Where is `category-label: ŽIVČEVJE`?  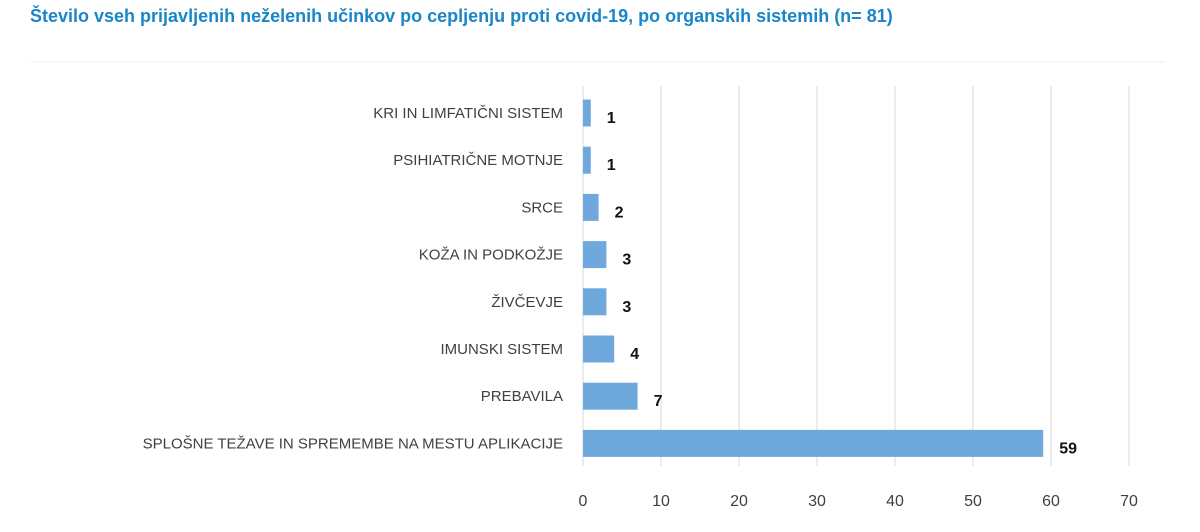
category-label: ŽIVČEVJE is located at coordinates (527, 302).